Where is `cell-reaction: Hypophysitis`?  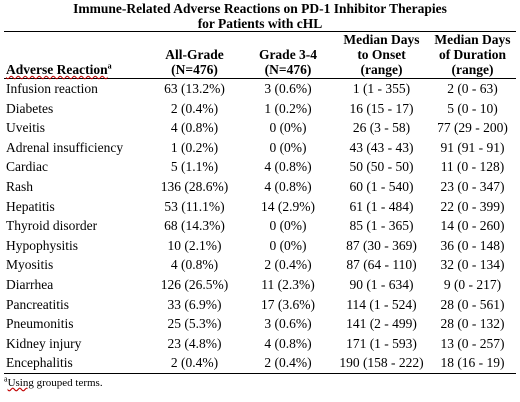 cell-reaction: Hypophysitis is located at coordinates (42, 245).